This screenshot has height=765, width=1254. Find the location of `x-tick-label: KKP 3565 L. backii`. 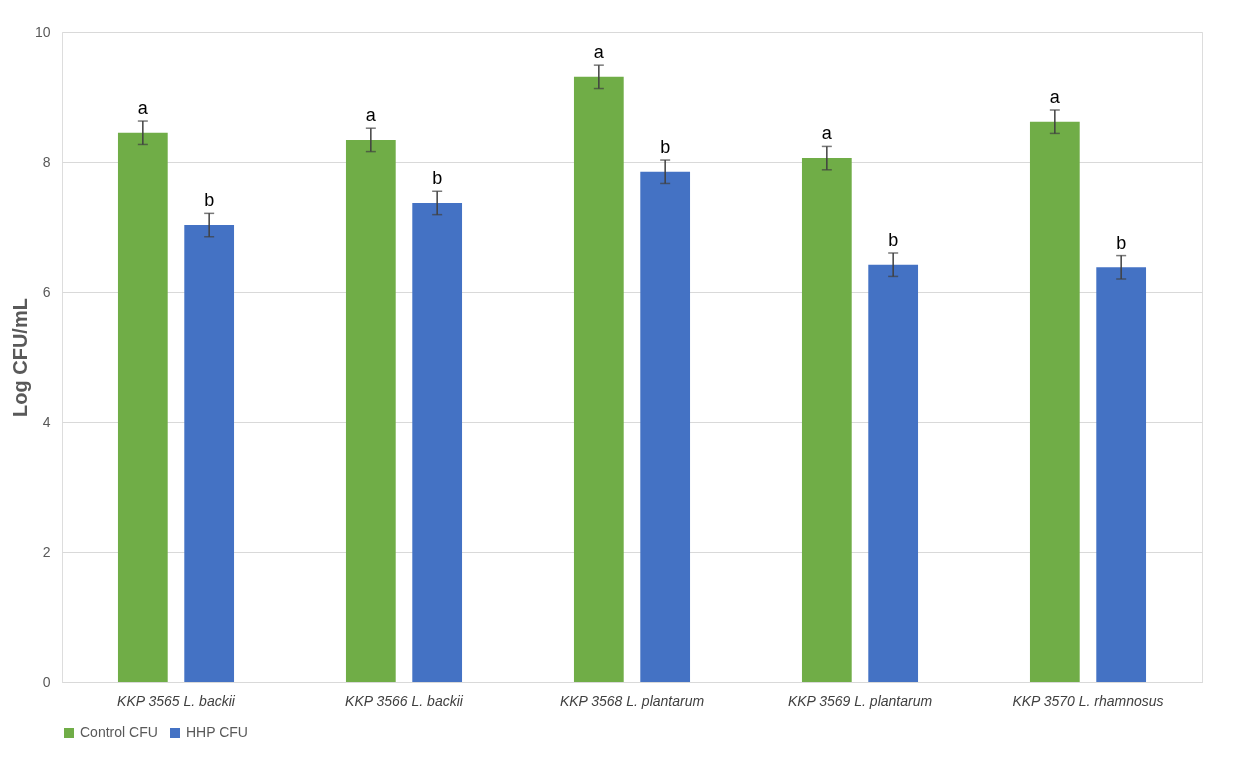

x-tick-label: KKP 3565 L. backii is located at coordinates (176, 700).